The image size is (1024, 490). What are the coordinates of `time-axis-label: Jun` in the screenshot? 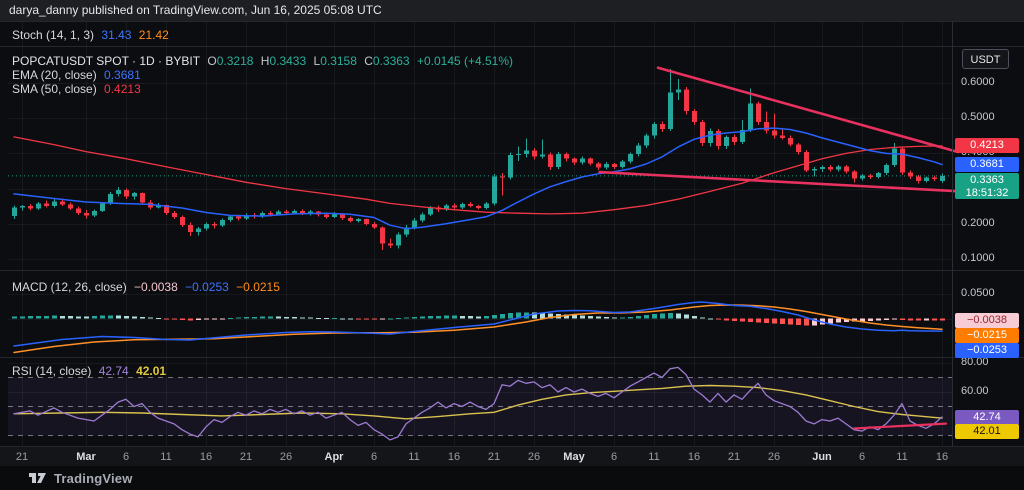 It's located at (822, 457).